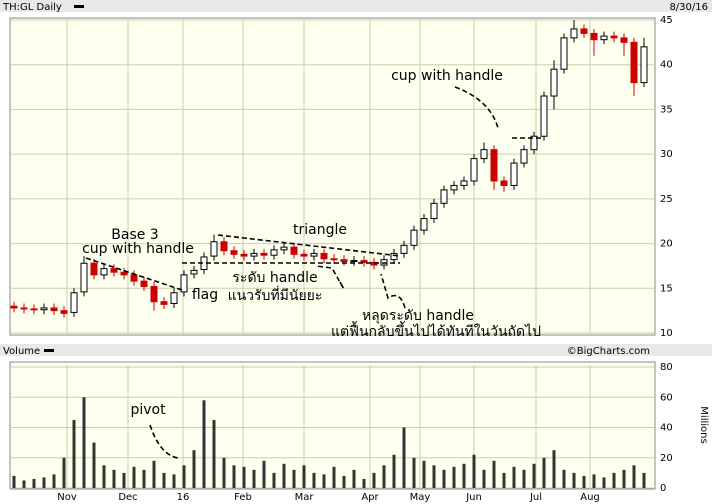  What do you see at coordinates (663, 488) in the screenshot?
I see `y-tick-label: 0` at bounding box center [663, 488].